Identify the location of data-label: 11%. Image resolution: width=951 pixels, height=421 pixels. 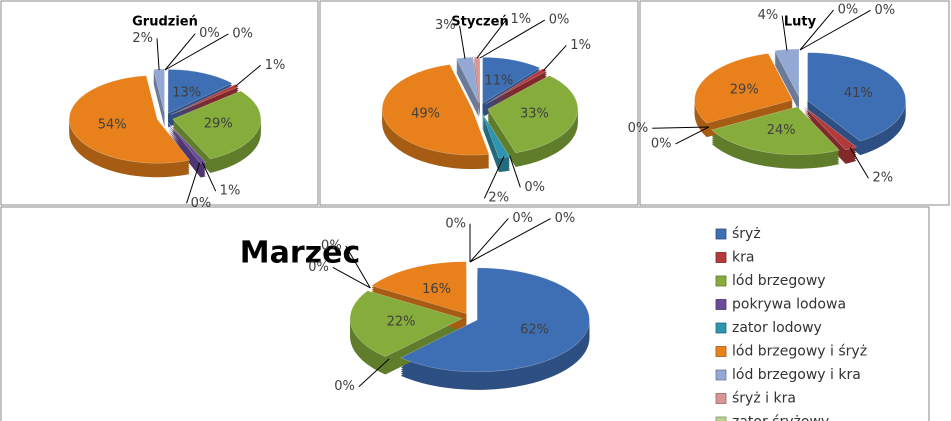
(498, 81).